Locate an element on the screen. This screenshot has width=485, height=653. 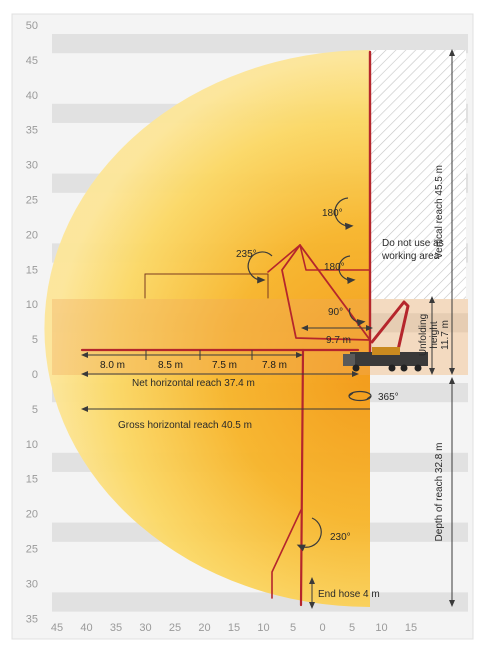
vertical-reach-label: Vertical reach 45.5 m is located at coordinates (439, 212).